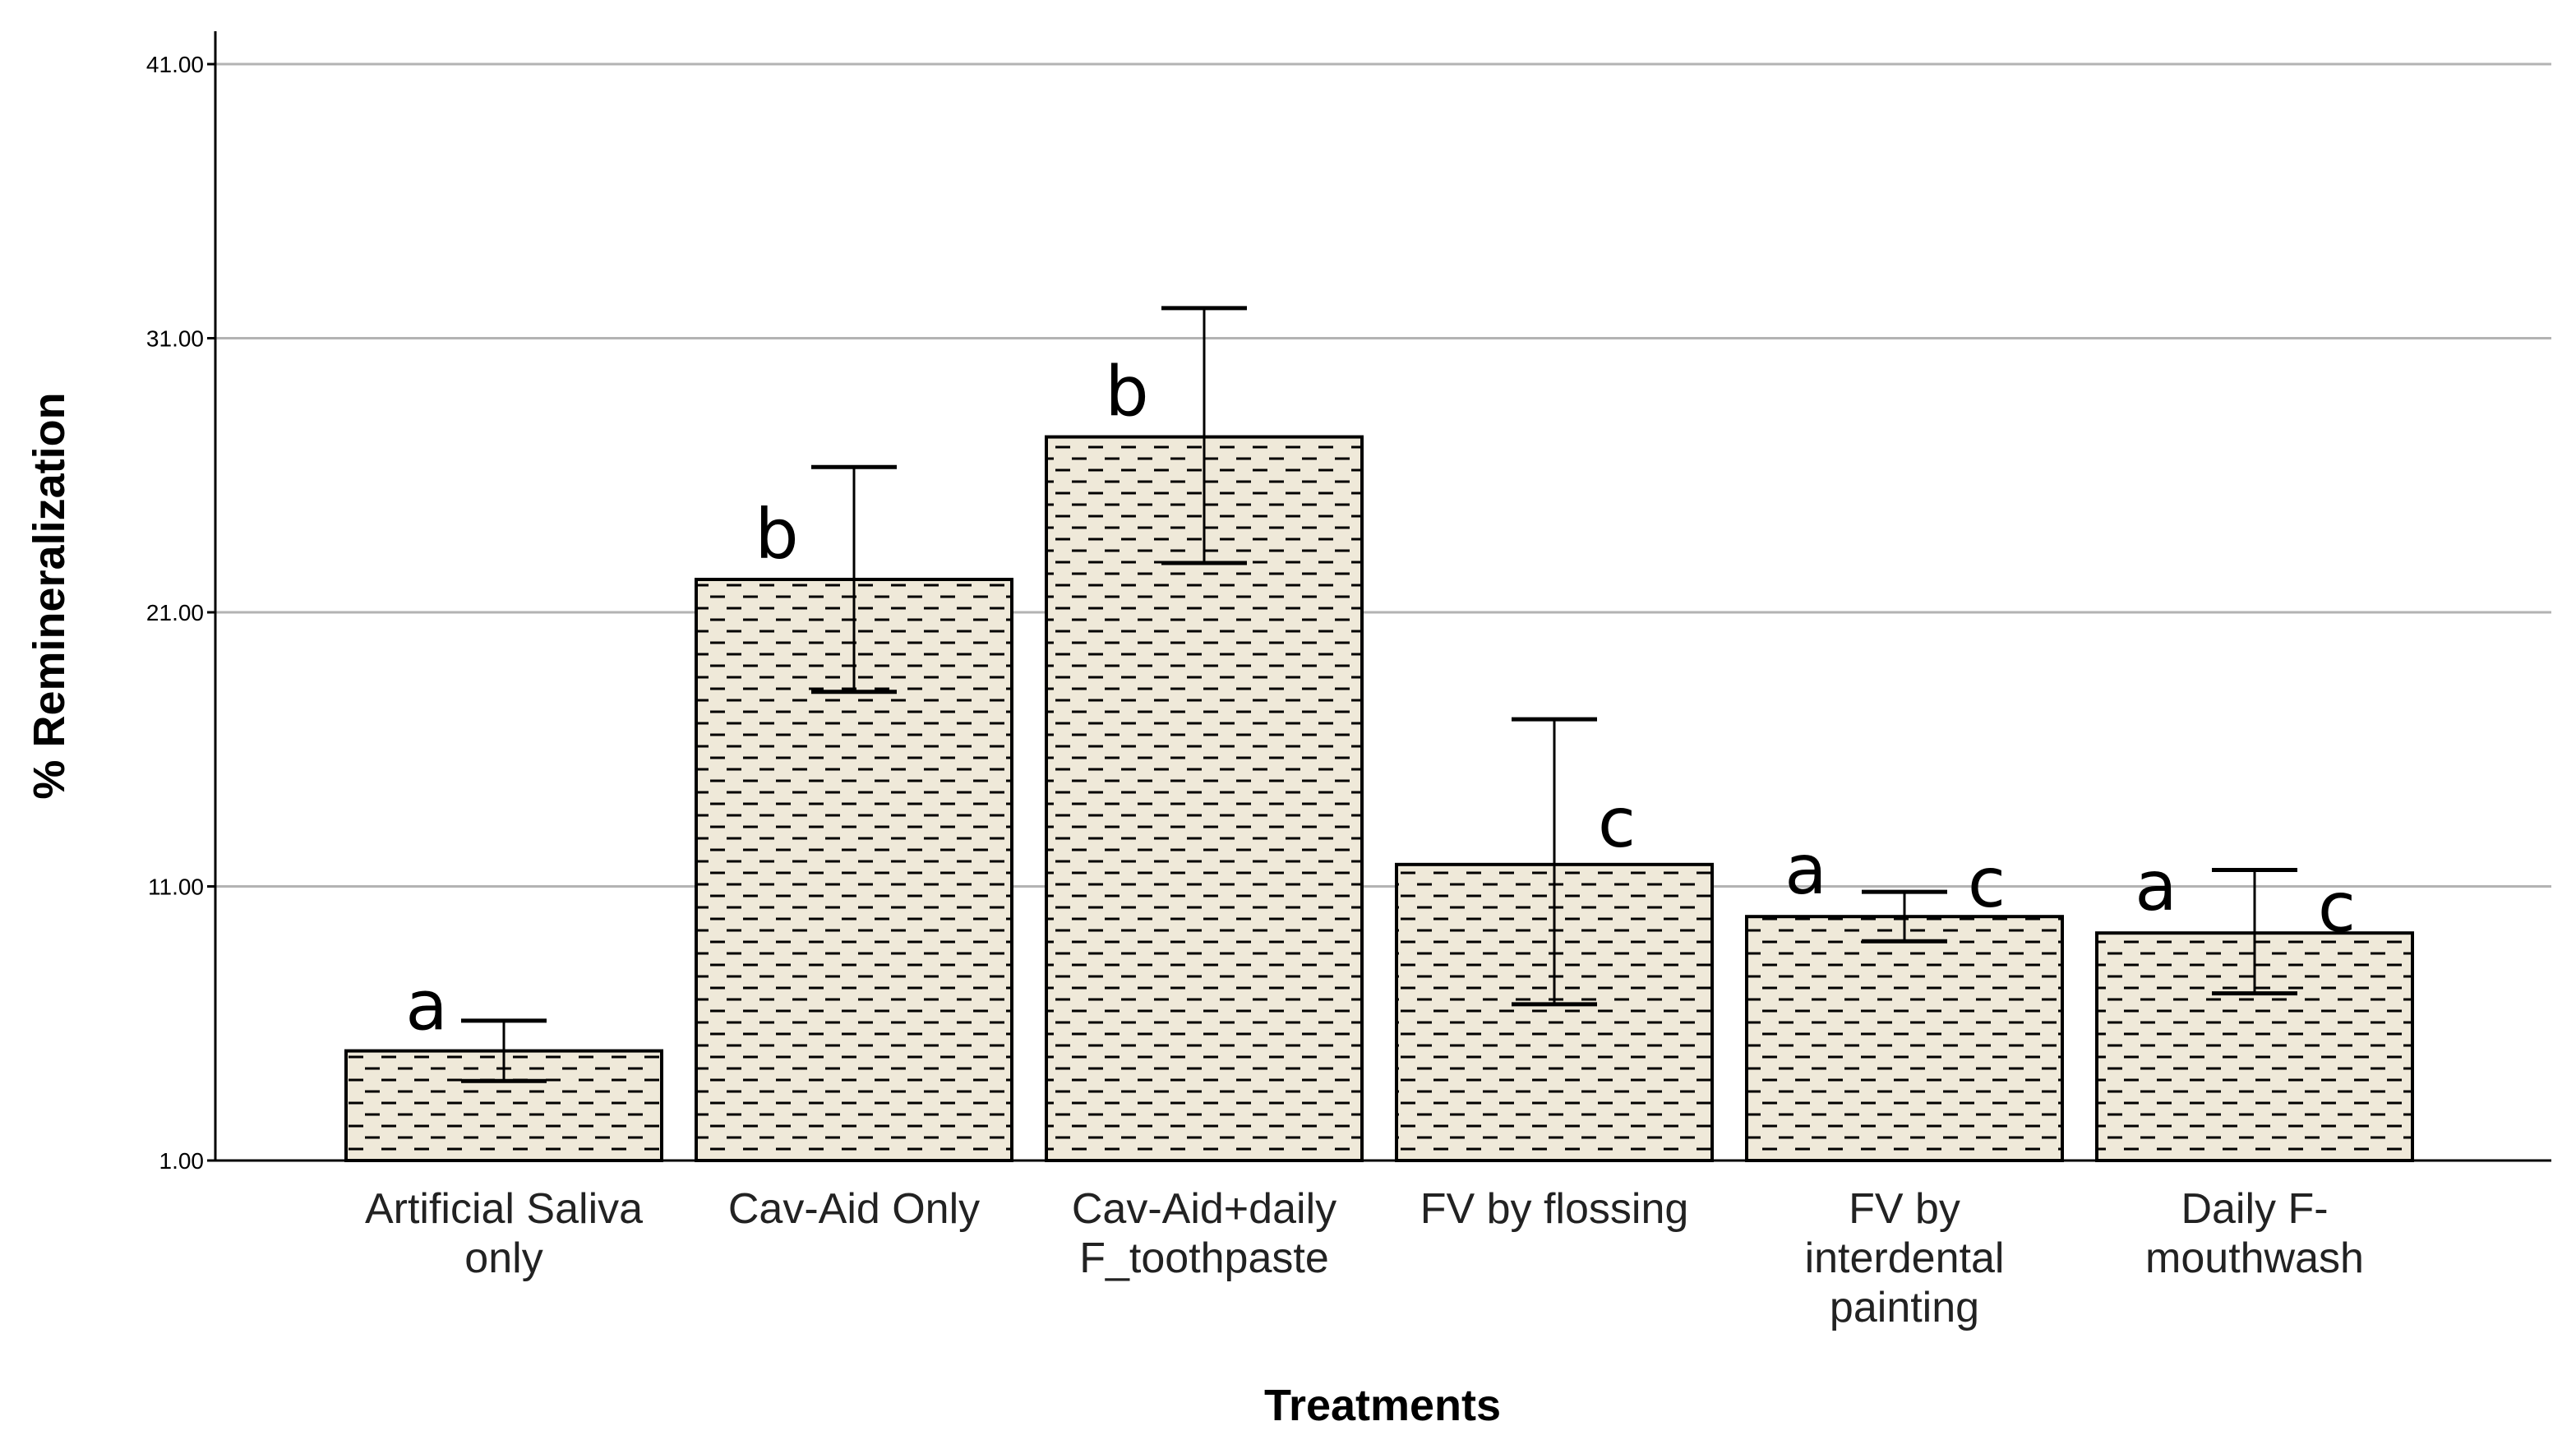  Describe the element at coordinates (176, 887) in the screenshot. I see `y-tick-label: 11.00` at that location.